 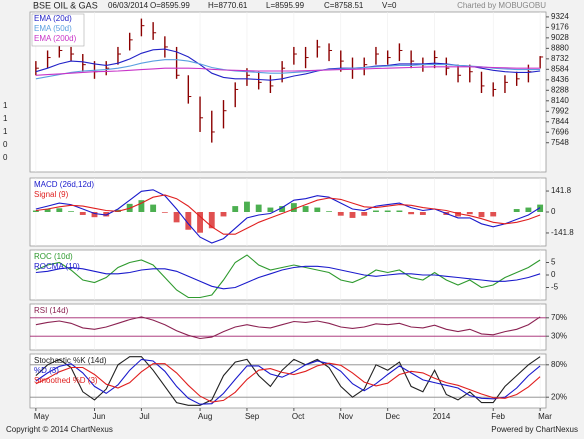 What do you see at coordinates (393, 416) in the screenshot?
I see `x-tick-label: Dec` at bounding box center [393, 416].